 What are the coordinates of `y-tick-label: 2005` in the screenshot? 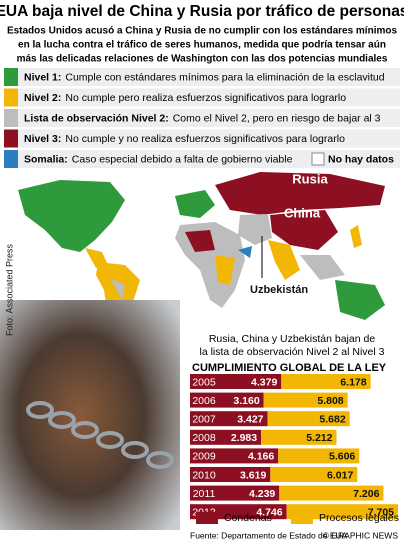 It's located at (204, 382).